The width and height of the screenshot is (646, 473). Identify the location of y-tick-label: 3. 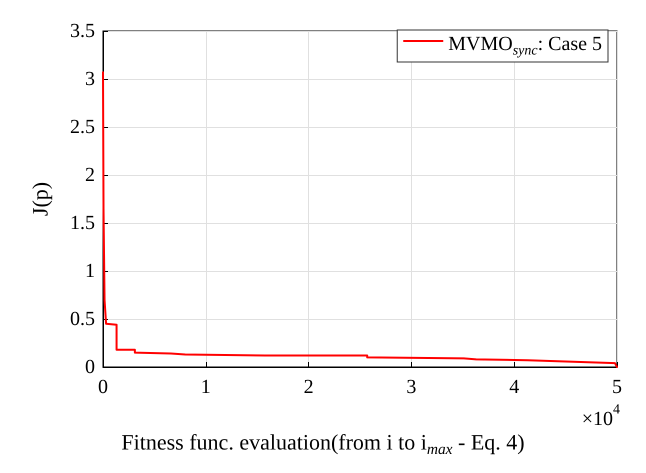
(90, 79).